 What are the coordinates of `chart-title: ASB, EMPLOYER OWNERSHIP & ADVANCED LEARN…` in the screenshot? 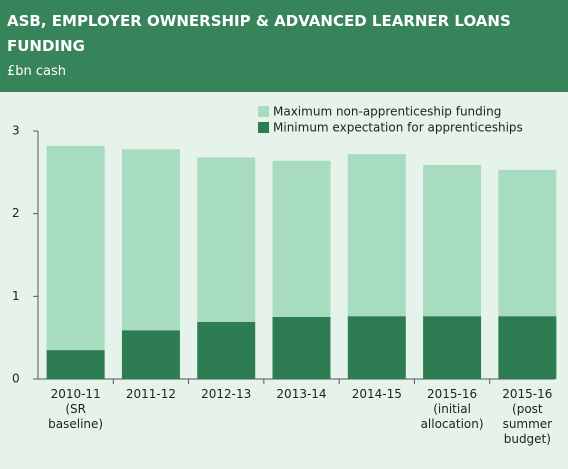 It's located at (259, 33).